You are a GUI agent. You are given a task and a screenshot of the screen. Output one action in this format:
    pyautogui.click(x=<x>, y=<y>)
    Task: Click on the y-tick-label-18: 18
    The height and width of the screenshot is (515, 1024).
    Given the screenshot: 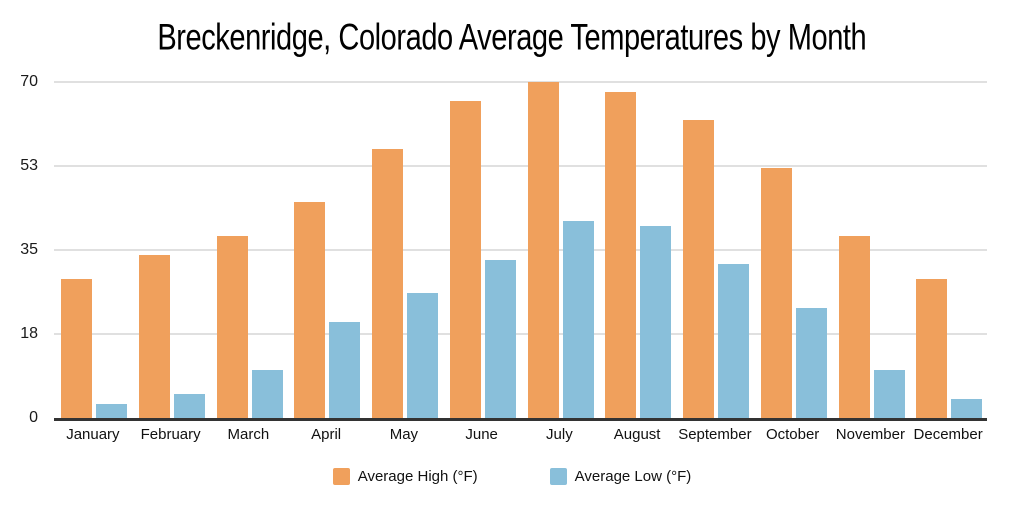 What is the action you would take?
    pyautogui.click(x=29, y=333)
    